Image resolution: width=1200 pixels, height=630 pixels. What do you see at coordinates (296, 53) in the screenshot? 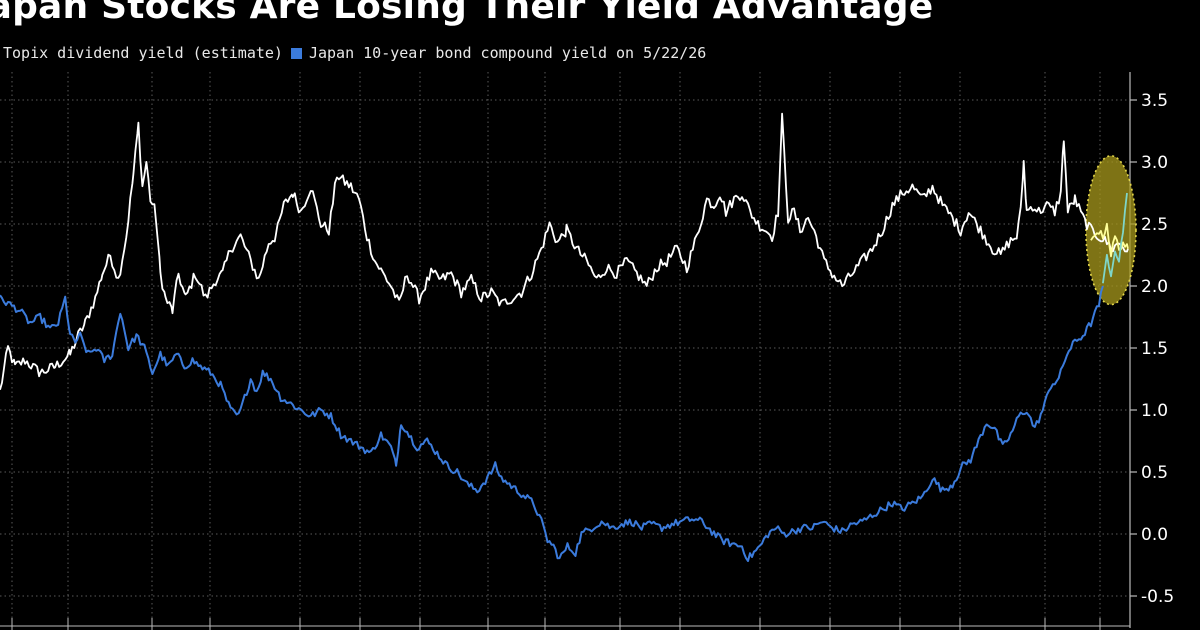
I see `legend-swatch-jgb` at bounding box center [296, 53].